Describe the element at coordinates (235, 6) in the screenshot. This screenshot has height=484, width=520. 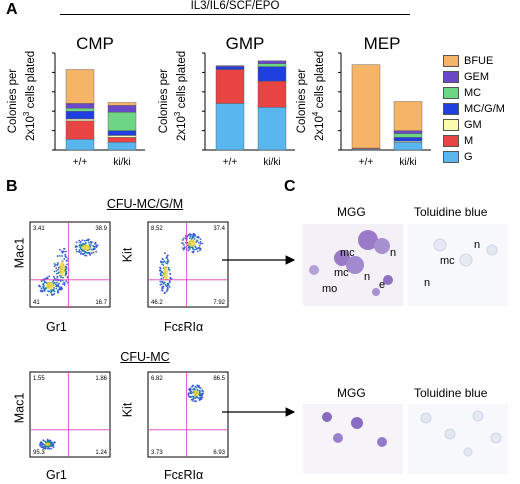
I see `condition-header: IL3/IL6/SCF/EPO` at that location.